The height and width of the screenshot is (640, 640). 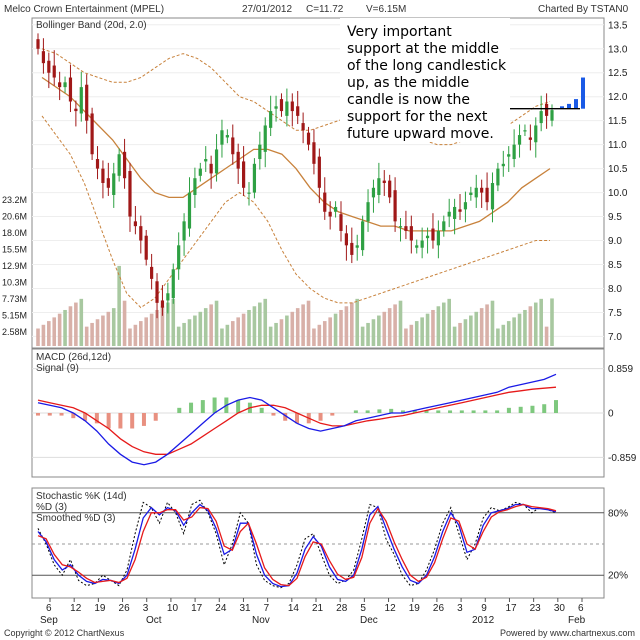 I want to click on price-tick-label: 10.0, so click(x=618, y=193).